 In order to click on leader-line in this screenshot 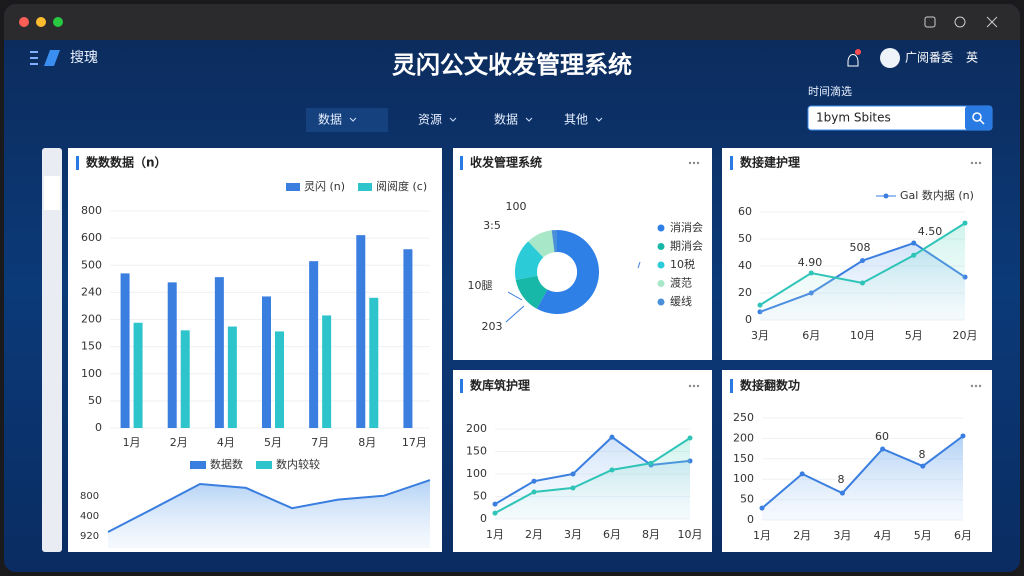, I will do `click(573, 292)`.